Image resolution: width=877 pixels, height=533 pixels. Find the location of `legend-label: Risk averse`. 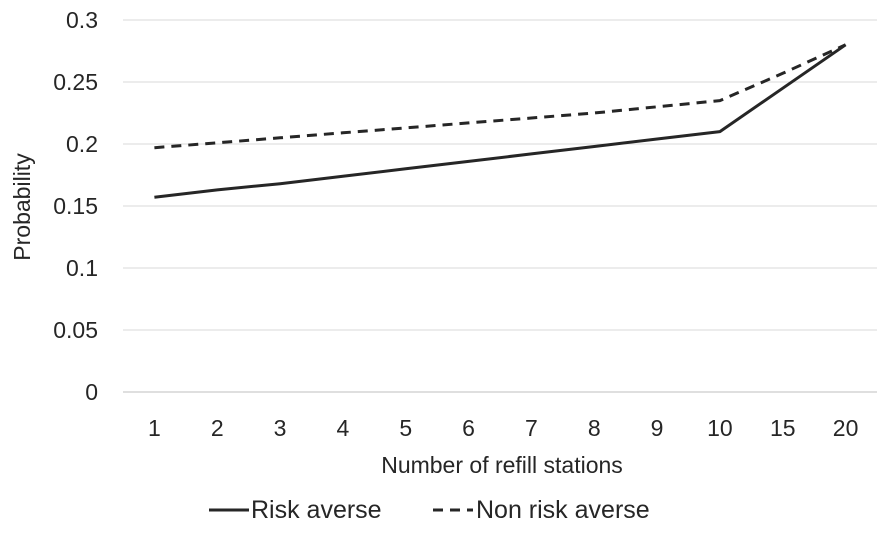

legend-label: Risk averse is located at coordinates (316, 510).